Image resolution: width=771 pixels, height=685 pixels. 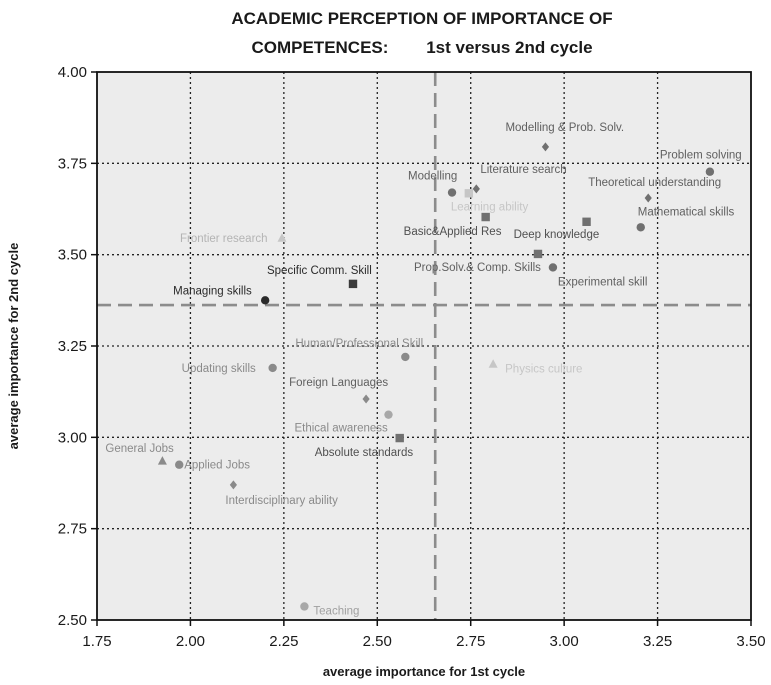 I want to click on scatter-point-group: Modelling, so click(x=432, y=184).